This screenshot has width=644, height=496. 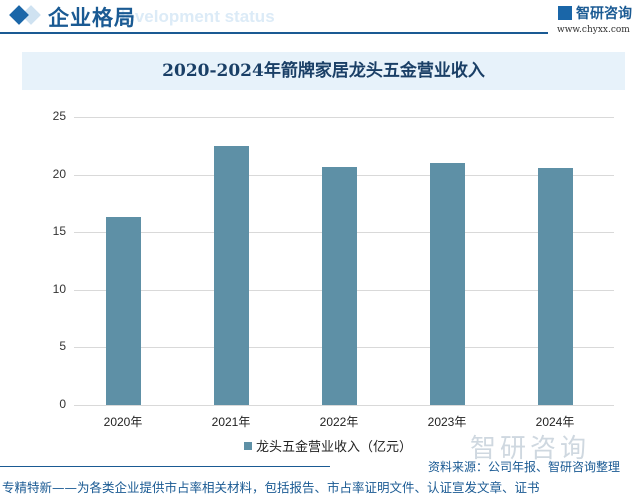 I want to click on y-tick-label: 0, so click(x=62, y=404).